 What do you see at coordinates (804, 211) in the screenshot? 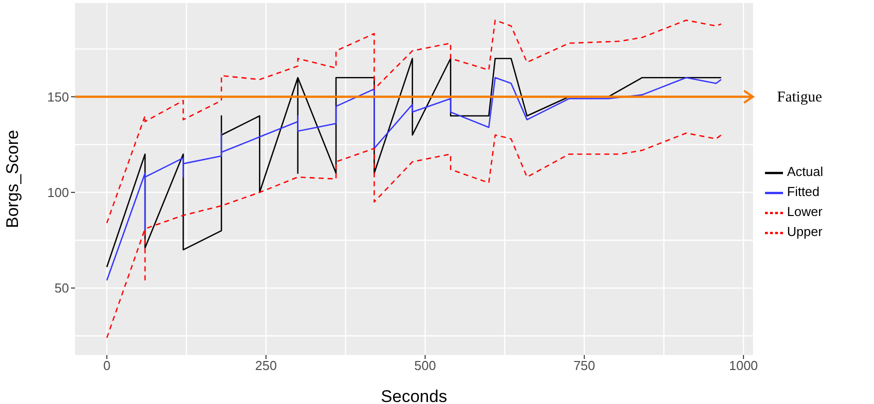
I see `legend-label: Lower` at bounding box center [804, 211].